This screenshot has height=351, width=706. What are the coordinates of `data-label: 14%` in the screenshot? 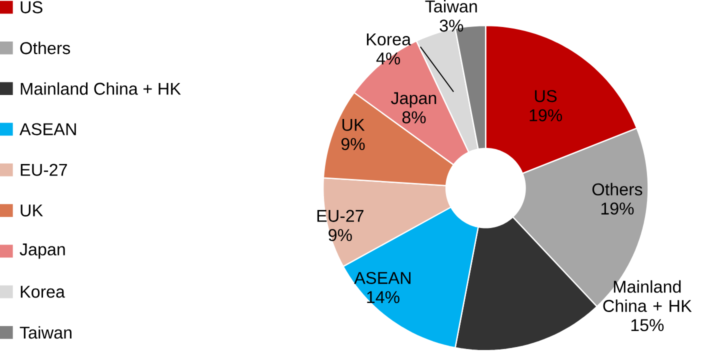 It's located at (383, 297).